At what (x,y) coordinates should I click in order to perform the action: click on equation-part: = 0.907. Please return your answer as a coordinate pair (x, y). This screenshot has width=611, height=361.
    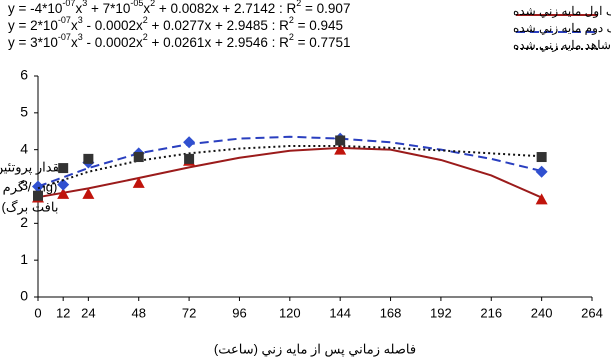
    Looking at the image, I should click on (325, 8).